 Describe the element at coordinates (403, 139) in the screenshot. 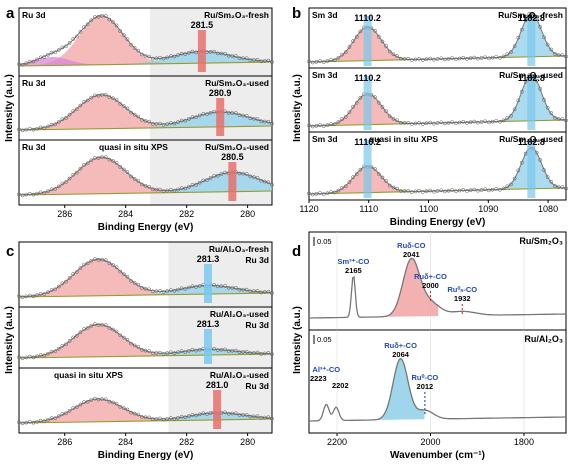

I see `method-label: quasi in situ XPS` at that location.